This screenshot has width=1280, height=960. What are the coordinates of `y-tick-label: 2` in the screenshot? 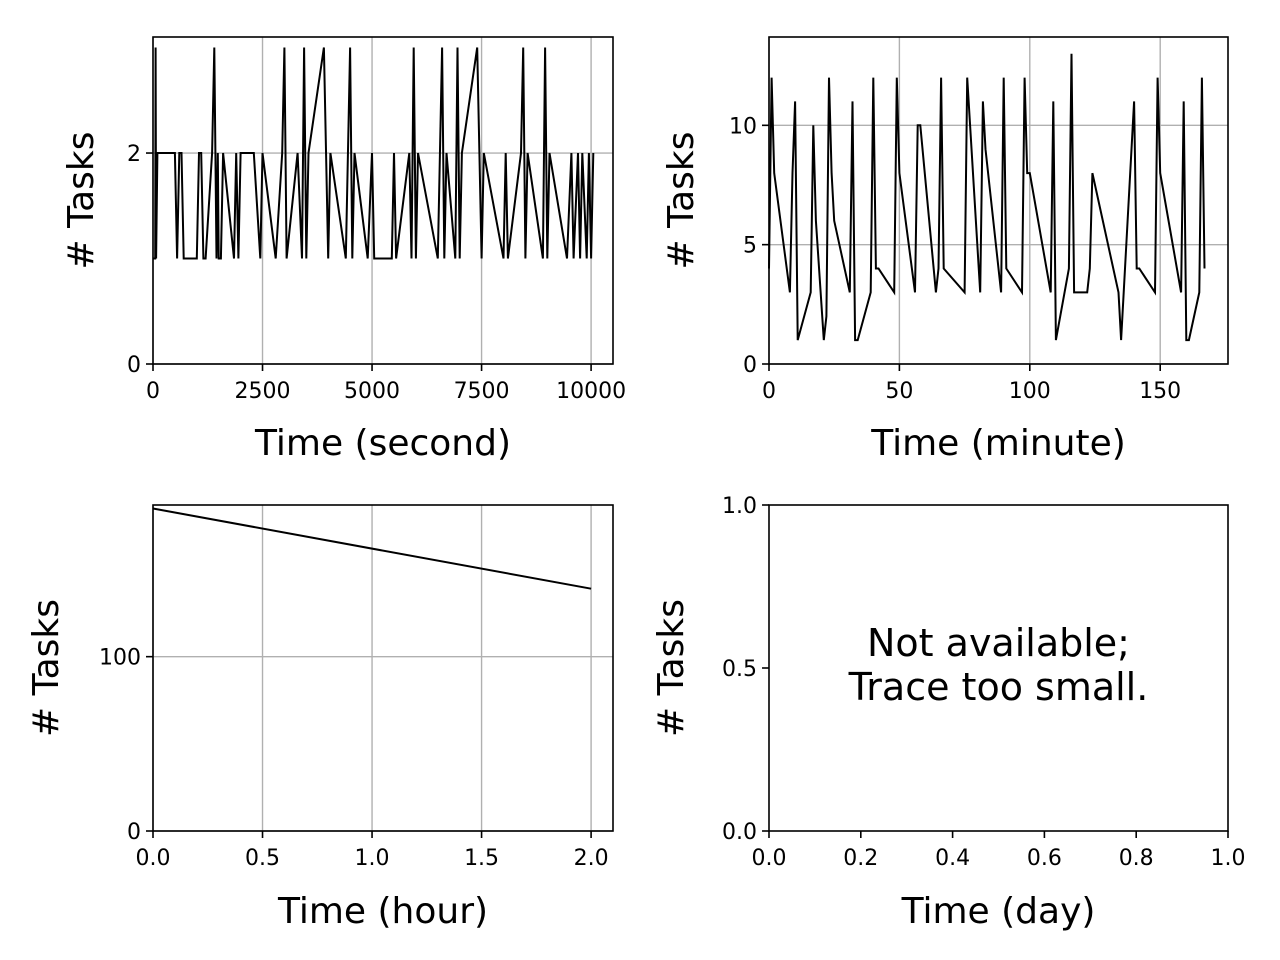 It's located at (134, 154).